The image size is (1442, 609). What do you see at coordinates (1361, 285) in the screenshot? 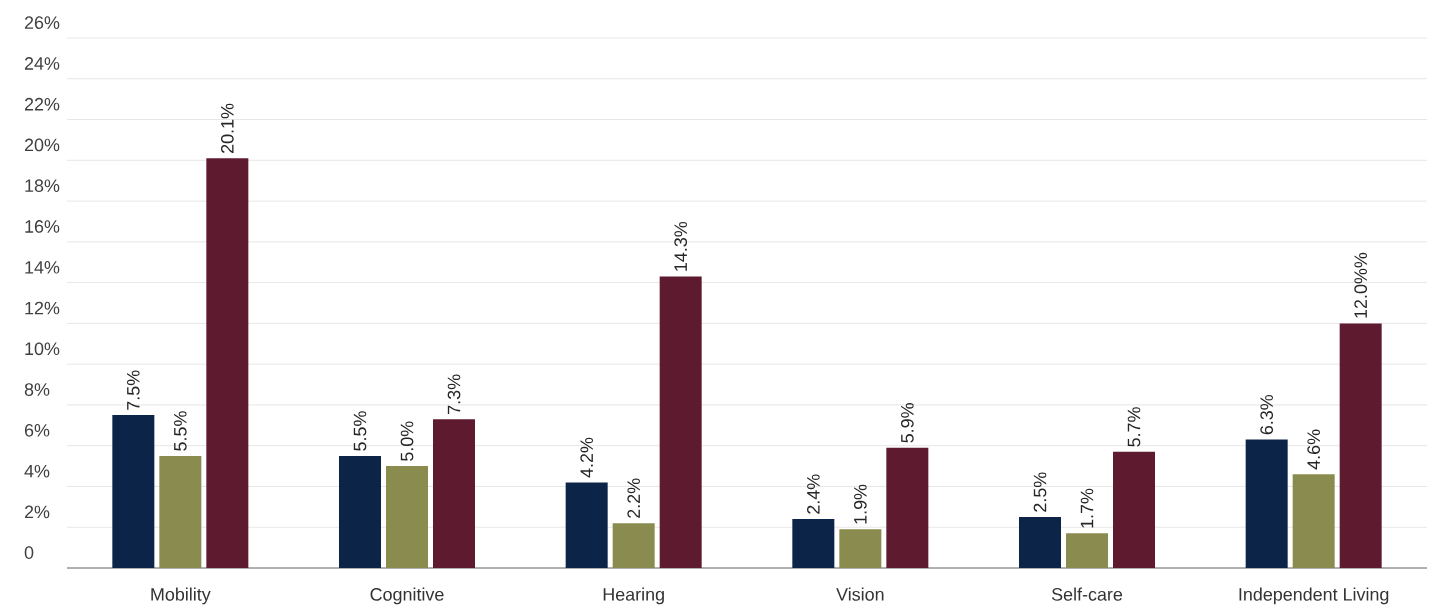
I see `data-label: 12.0%%` at bounding box center [1361, 285].